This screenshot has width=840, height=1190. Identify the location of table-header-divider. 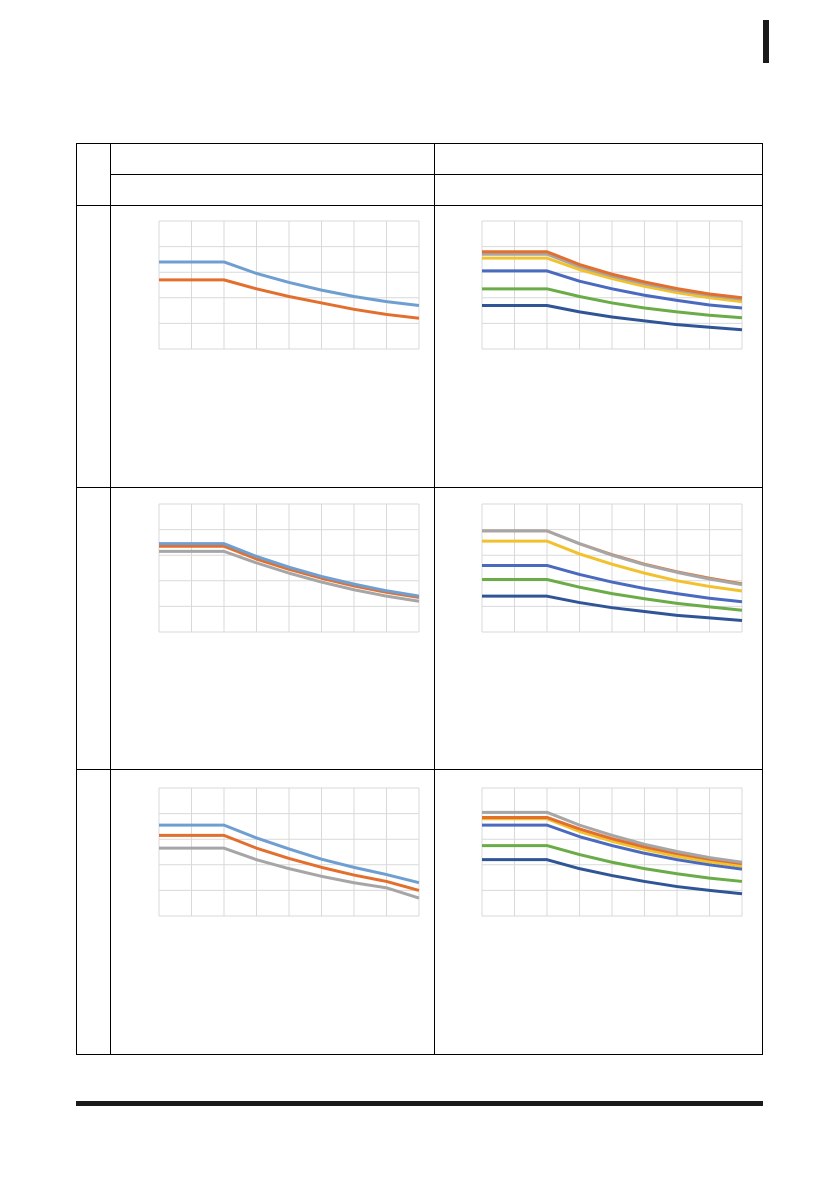
(436, 174).